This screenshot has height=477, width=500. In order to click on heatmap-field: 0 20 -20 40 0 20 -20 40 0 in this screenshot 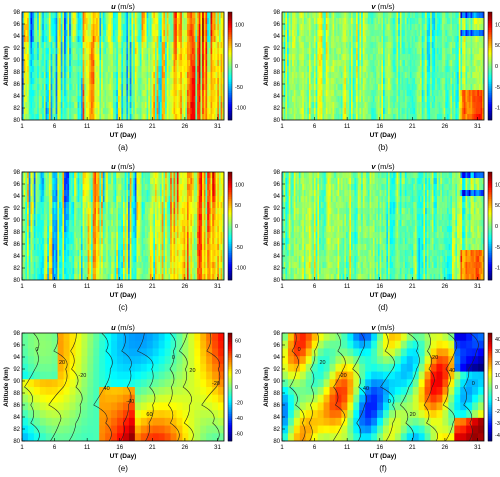, I will do `click(383, 387)`.